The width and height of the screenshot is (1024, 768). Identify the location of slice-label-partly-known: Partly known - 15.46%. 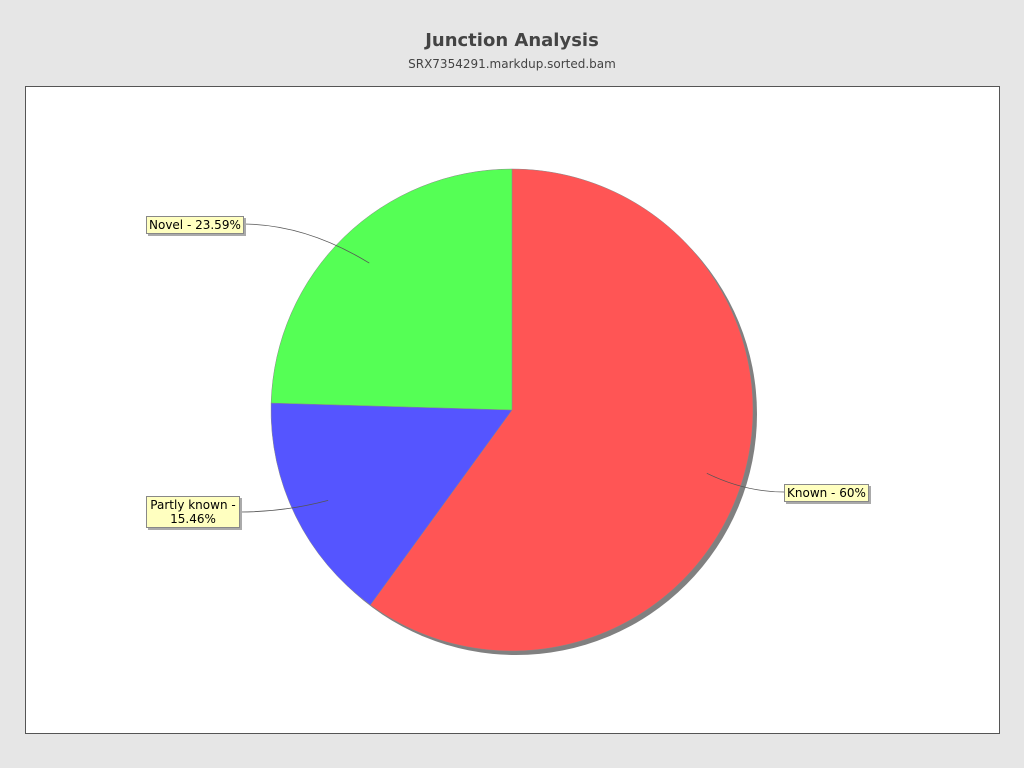
(193, 512).